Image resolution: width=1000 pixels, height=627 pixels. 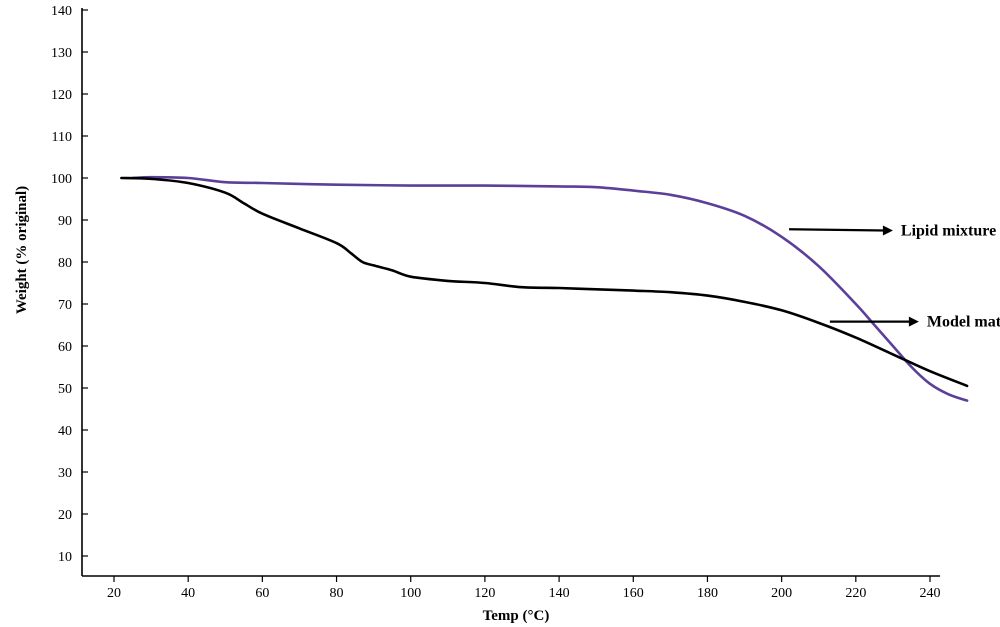 What do you see at coordinates (65, 431) in the screenshot?
I see `y-tick-label: 40` at bounding box center [65, 431].